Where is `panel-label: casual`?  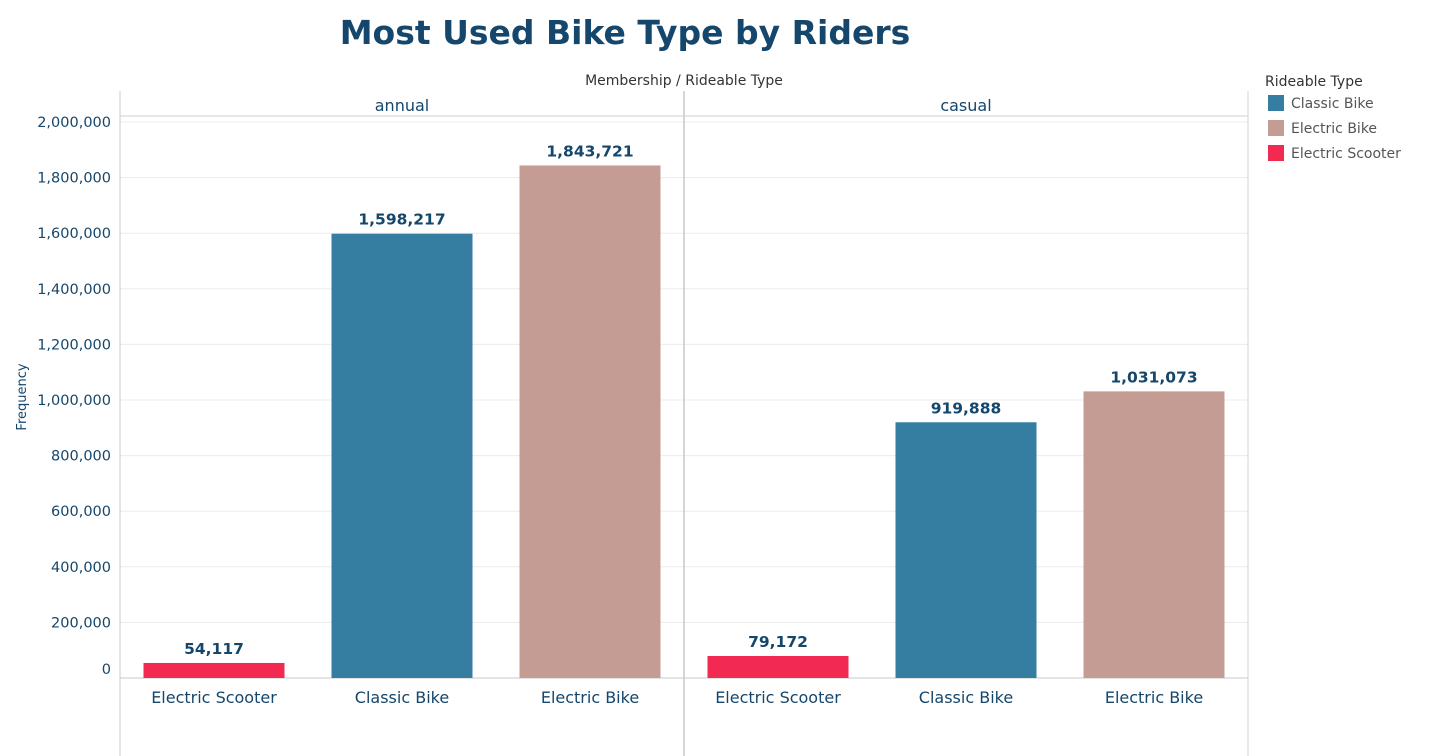 panel-label: casual is located at coordinates (965, 105).